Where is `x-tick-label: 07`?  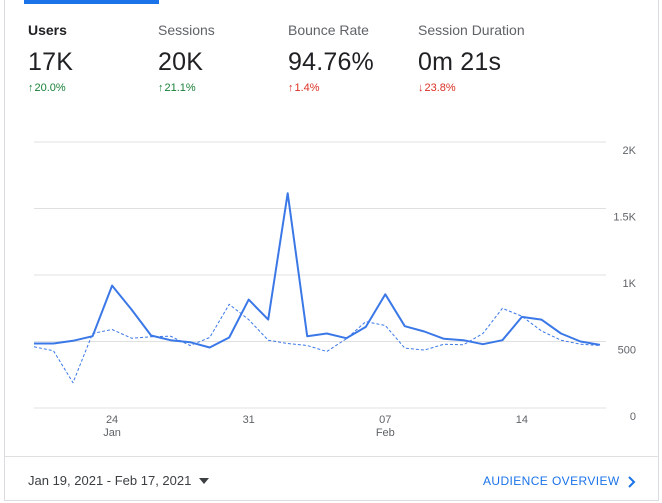
x-tick-label: 07 is located at coordinates (385, 420).